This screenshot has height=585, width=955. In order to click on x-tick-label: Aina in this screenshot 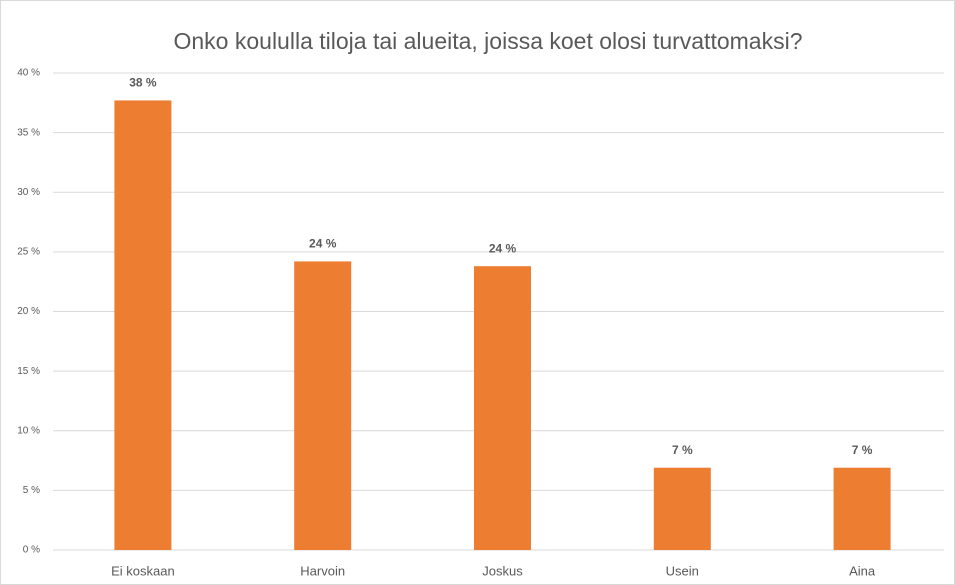, I will do `click(862, 570)`.